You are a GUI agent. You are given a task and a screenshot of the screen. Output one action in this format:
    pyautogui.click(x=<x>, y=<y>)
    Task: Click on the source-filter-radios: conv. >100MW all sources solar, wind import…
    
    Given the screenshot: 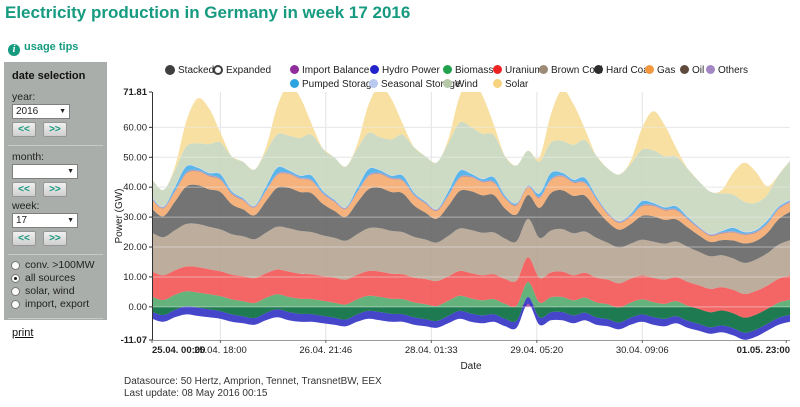 What is the action you would take?
    pyautogui.click(x=55, y=284)
    